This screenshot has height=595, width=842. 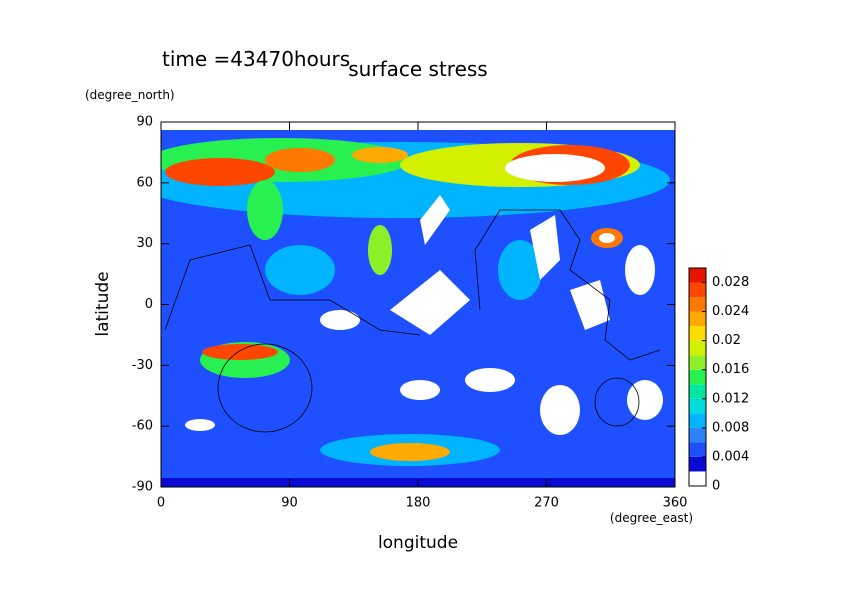 What do you see at coordinates (730, 427) in the screenshot?
I see `colorbar-tick-label: 0.008` at bounding box center [730, 427].